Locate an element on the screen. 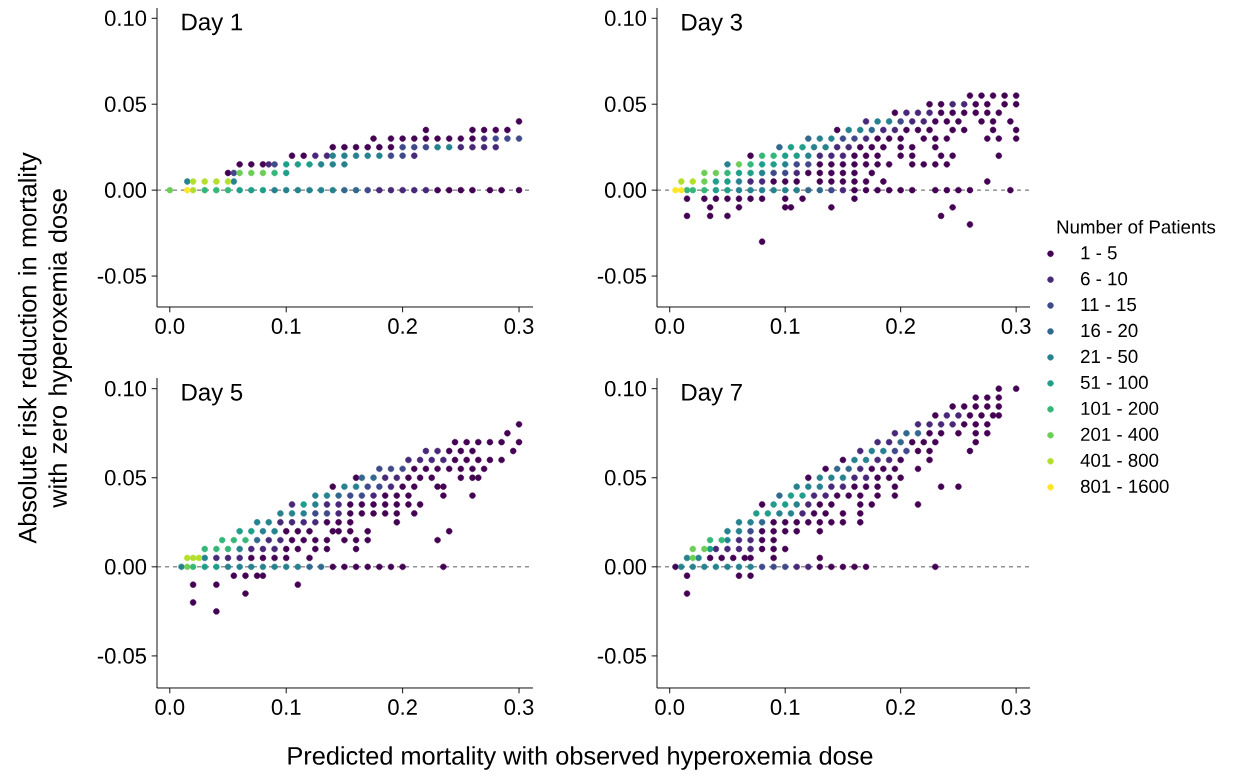 This screenshot has width=1247, height=780. x-axis-title: Predicted mortality with observed hyperoxemia dose is located at coordinates (580, 758).